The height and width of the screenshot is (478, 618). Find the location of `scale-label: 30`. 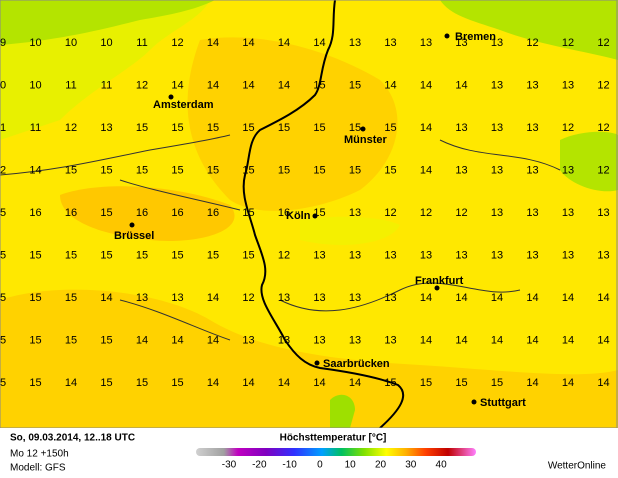

scale-label: 30 is located at coordinates (411, 465).